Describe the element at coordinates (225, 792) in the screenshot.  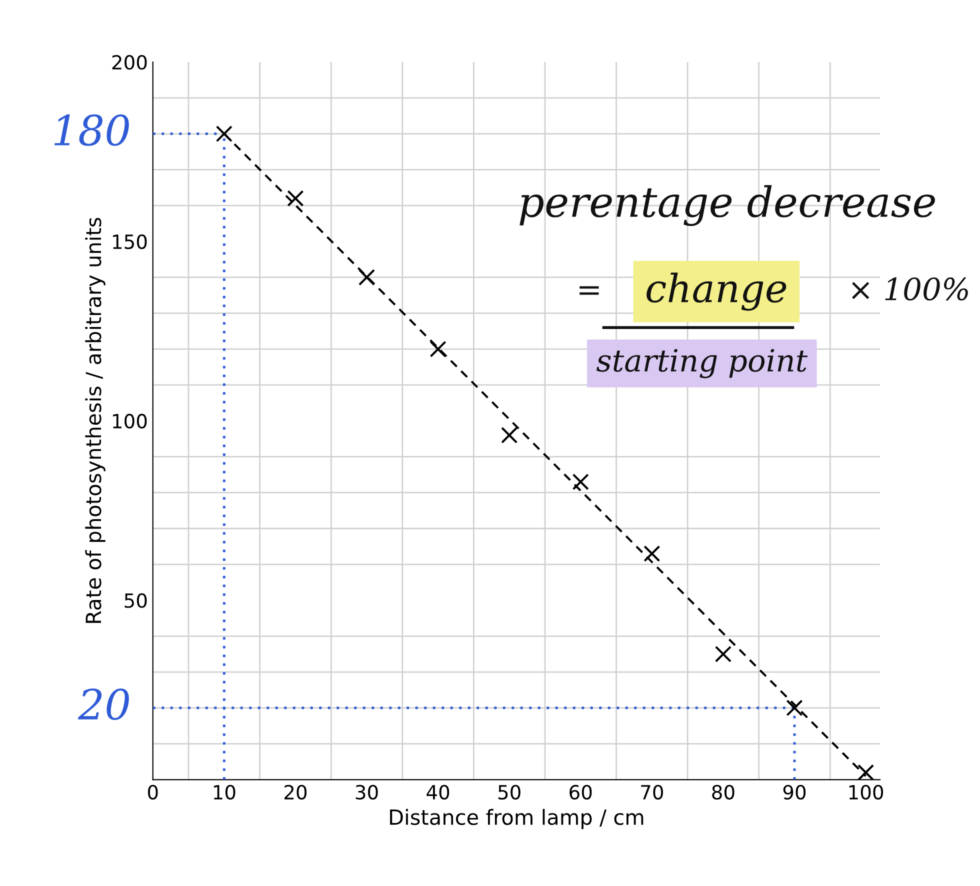
I see `x-tick-label: 10` at that location.